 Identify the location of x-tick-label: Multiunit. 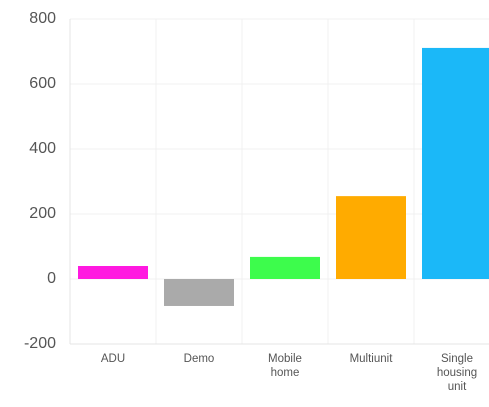
(371, 359).